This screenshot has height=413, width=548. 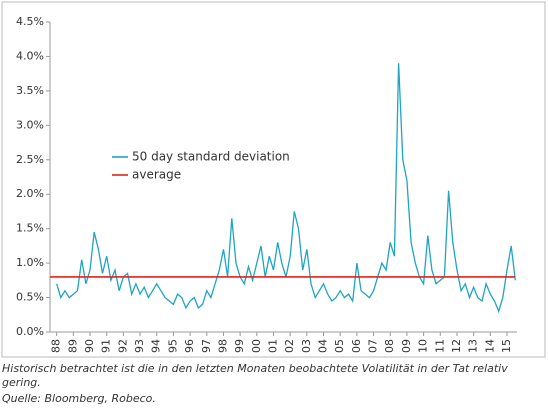 I want to click on x-tick-label: 96, so click(x=189, y=346).